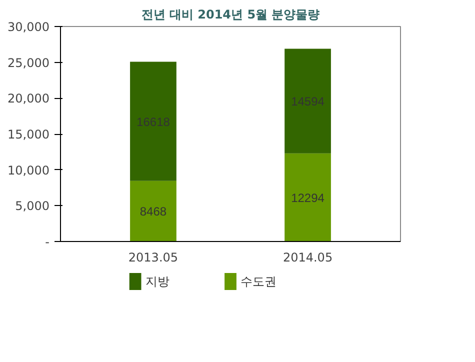 The height and width of the screenshot is (362, 475). I want to click on y-tick-label: -, so click(47, 242).